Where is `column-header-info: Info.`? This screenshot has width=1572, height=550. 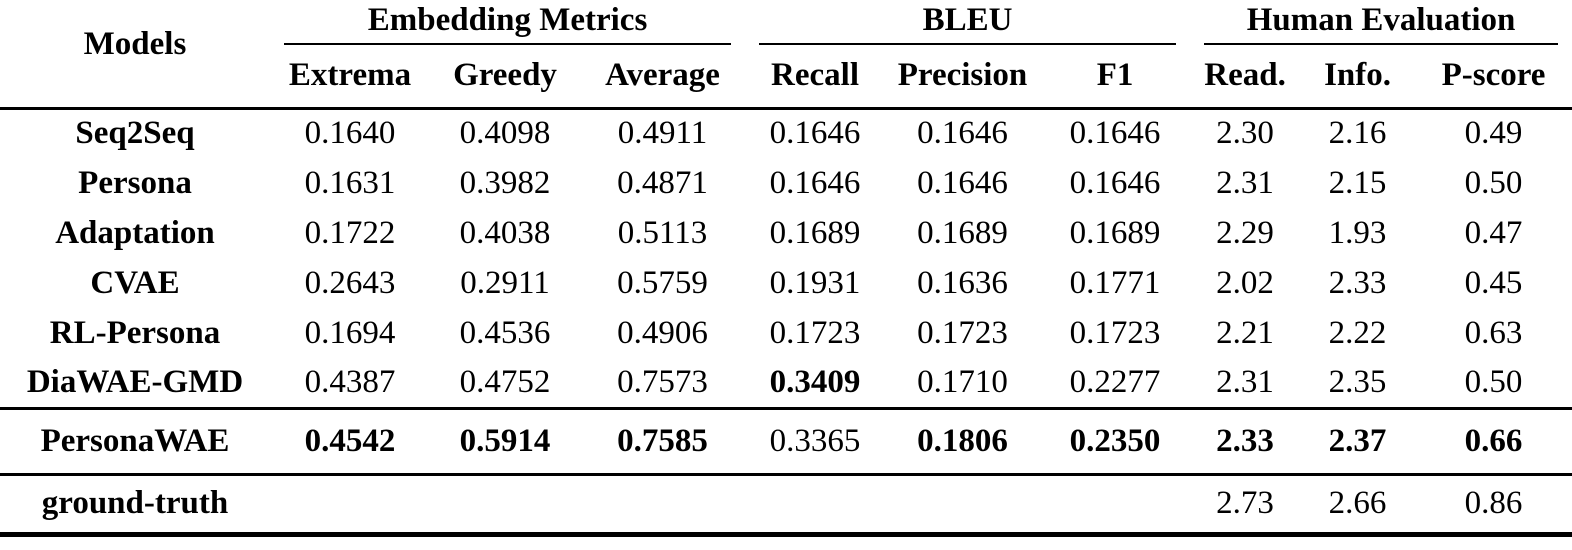
column-header-info: Info. is located at coordinates (1358, 77).